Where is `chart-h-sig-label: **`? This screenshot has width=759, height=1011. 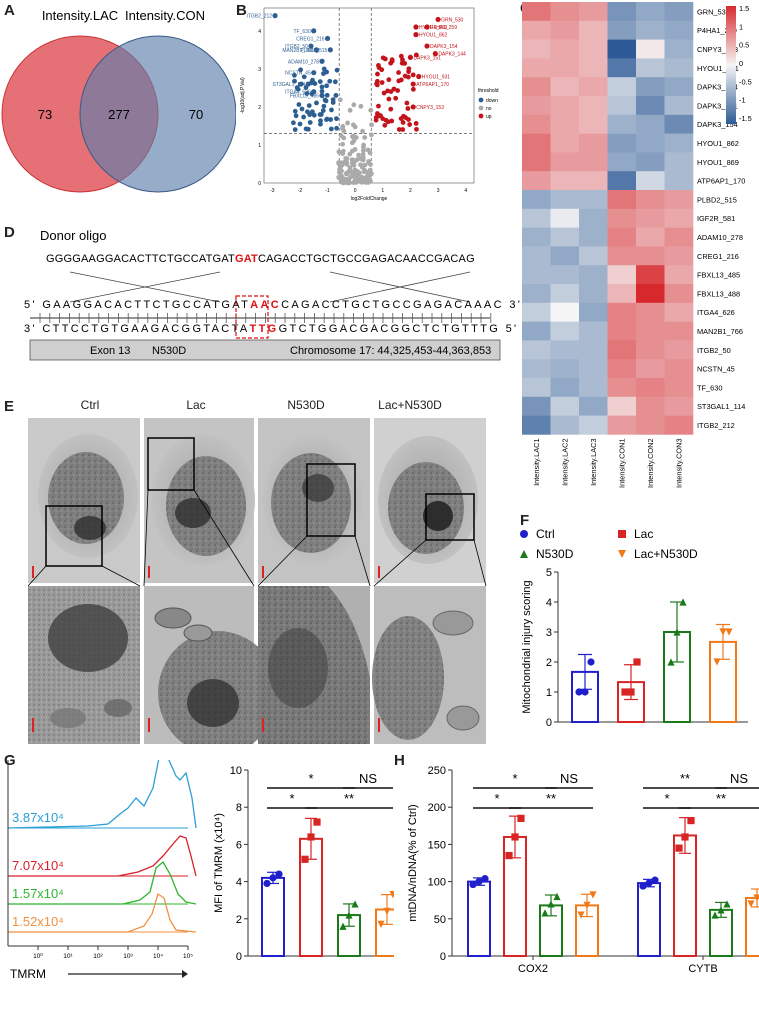 chart-h-sig-label: ** is located at coordinates (551, 798).